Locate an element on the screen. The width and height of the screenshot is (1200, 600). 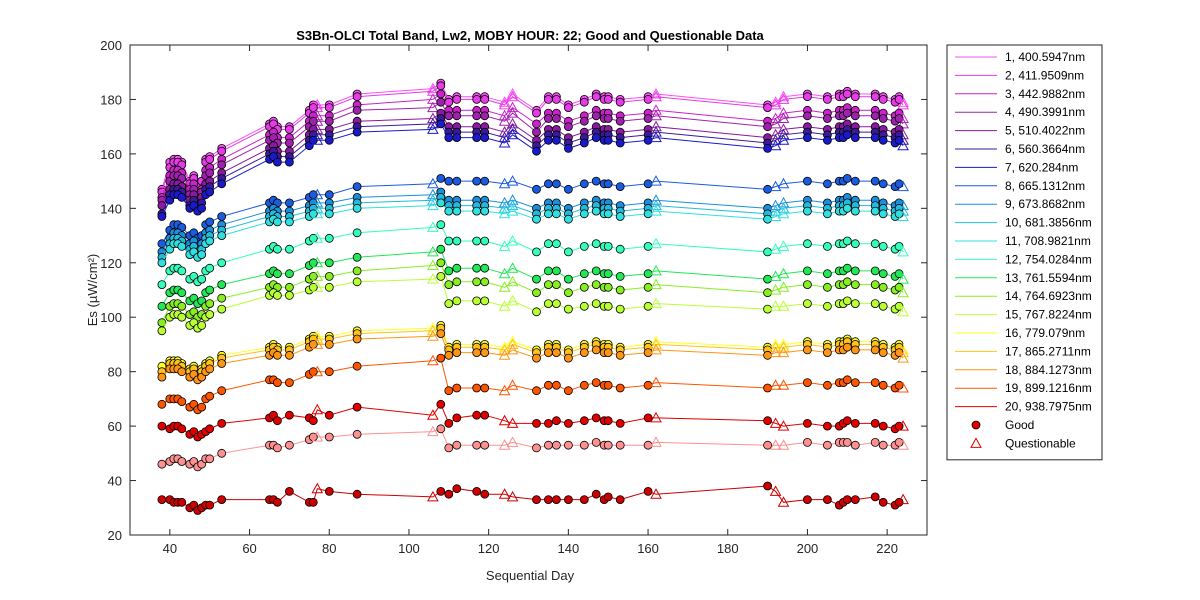
y-tick-label: 140 is located at coordinates (111, 208).